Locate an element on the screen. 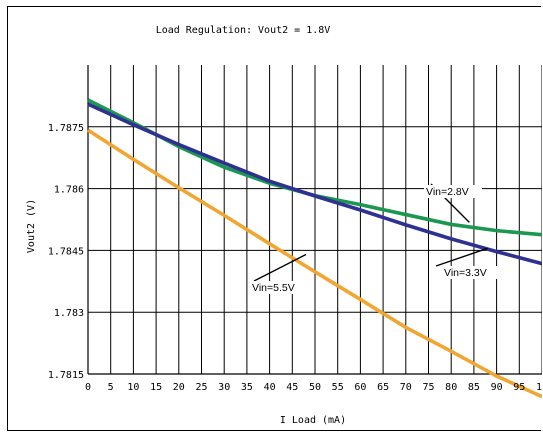  y-tick-label: 1.7875 is located at coordinates (66, 128).